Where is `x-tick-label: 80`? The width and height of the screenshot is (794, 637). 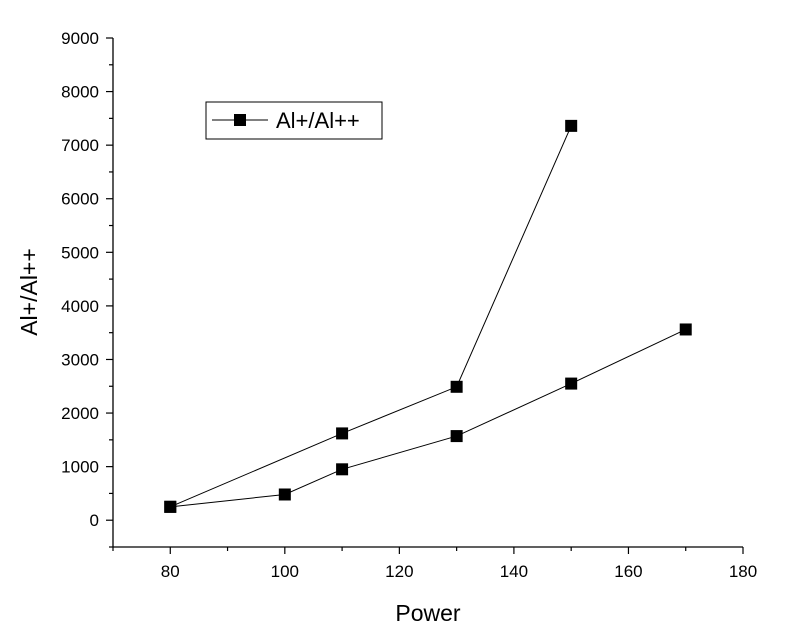 x-tick-label: 80 is located at coordinates (170, 571).